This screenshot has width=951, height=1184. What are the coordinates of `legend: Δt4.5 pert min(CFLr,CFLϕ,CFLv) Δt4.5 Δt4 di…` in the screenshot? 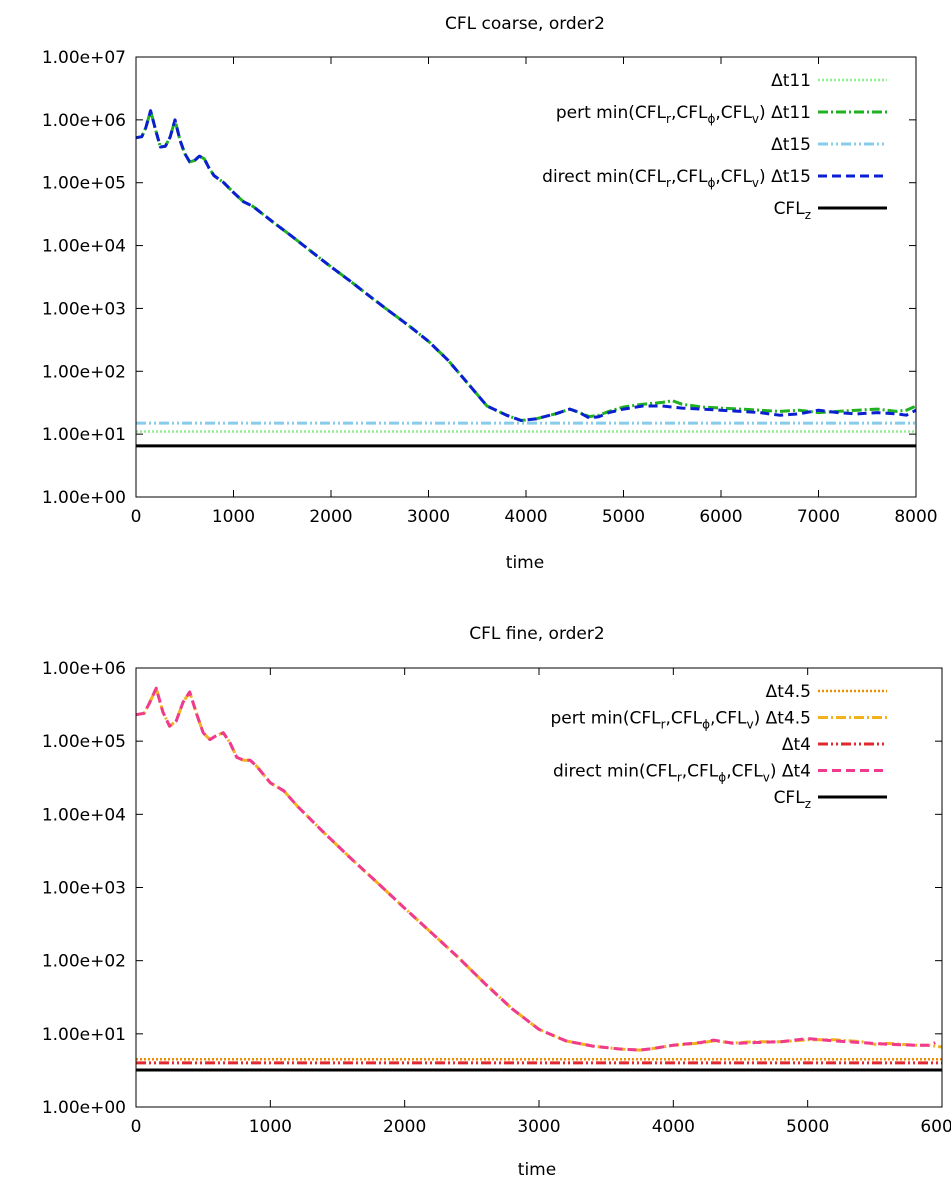 It's located at (718, 746).